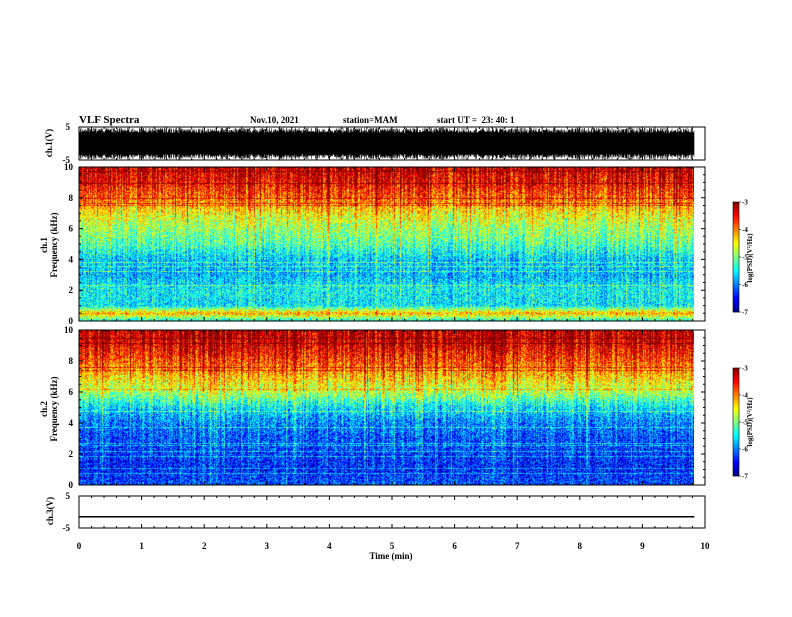 The width and height of the screenshot is (792, 617). I want to click on ch2-spec-ylabel-line1: ch.2, so click(44, 409).